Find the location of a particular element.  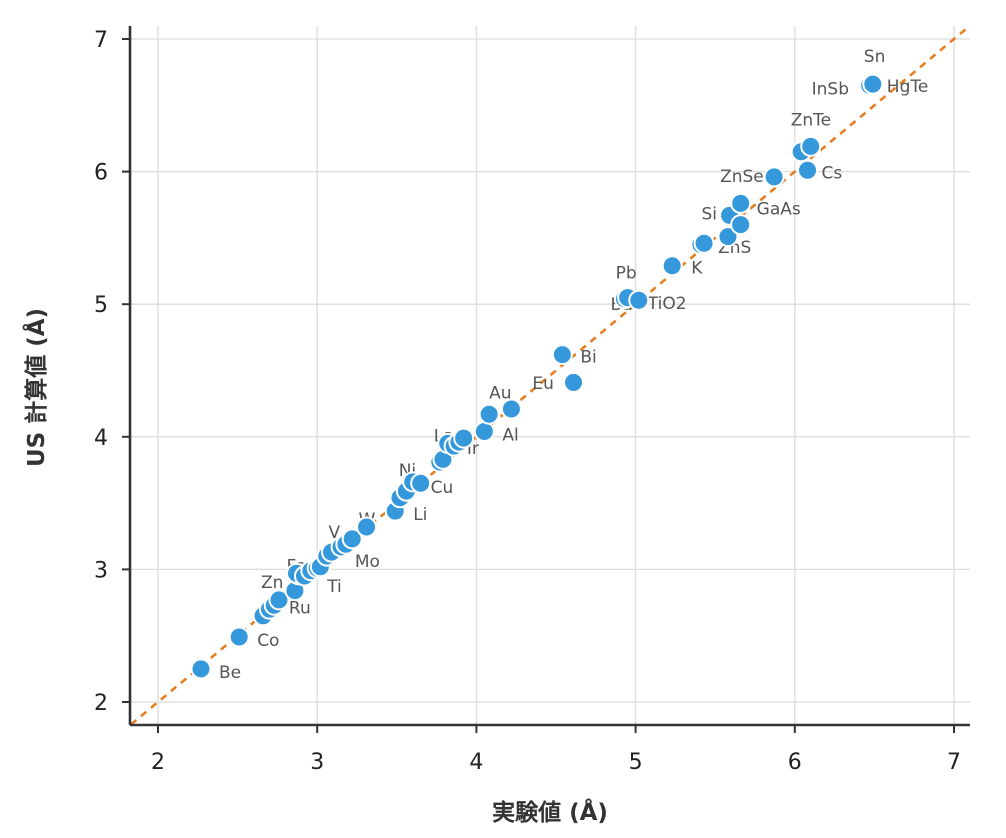

x-tick-label: 5 is located at coordinates (636, 762).